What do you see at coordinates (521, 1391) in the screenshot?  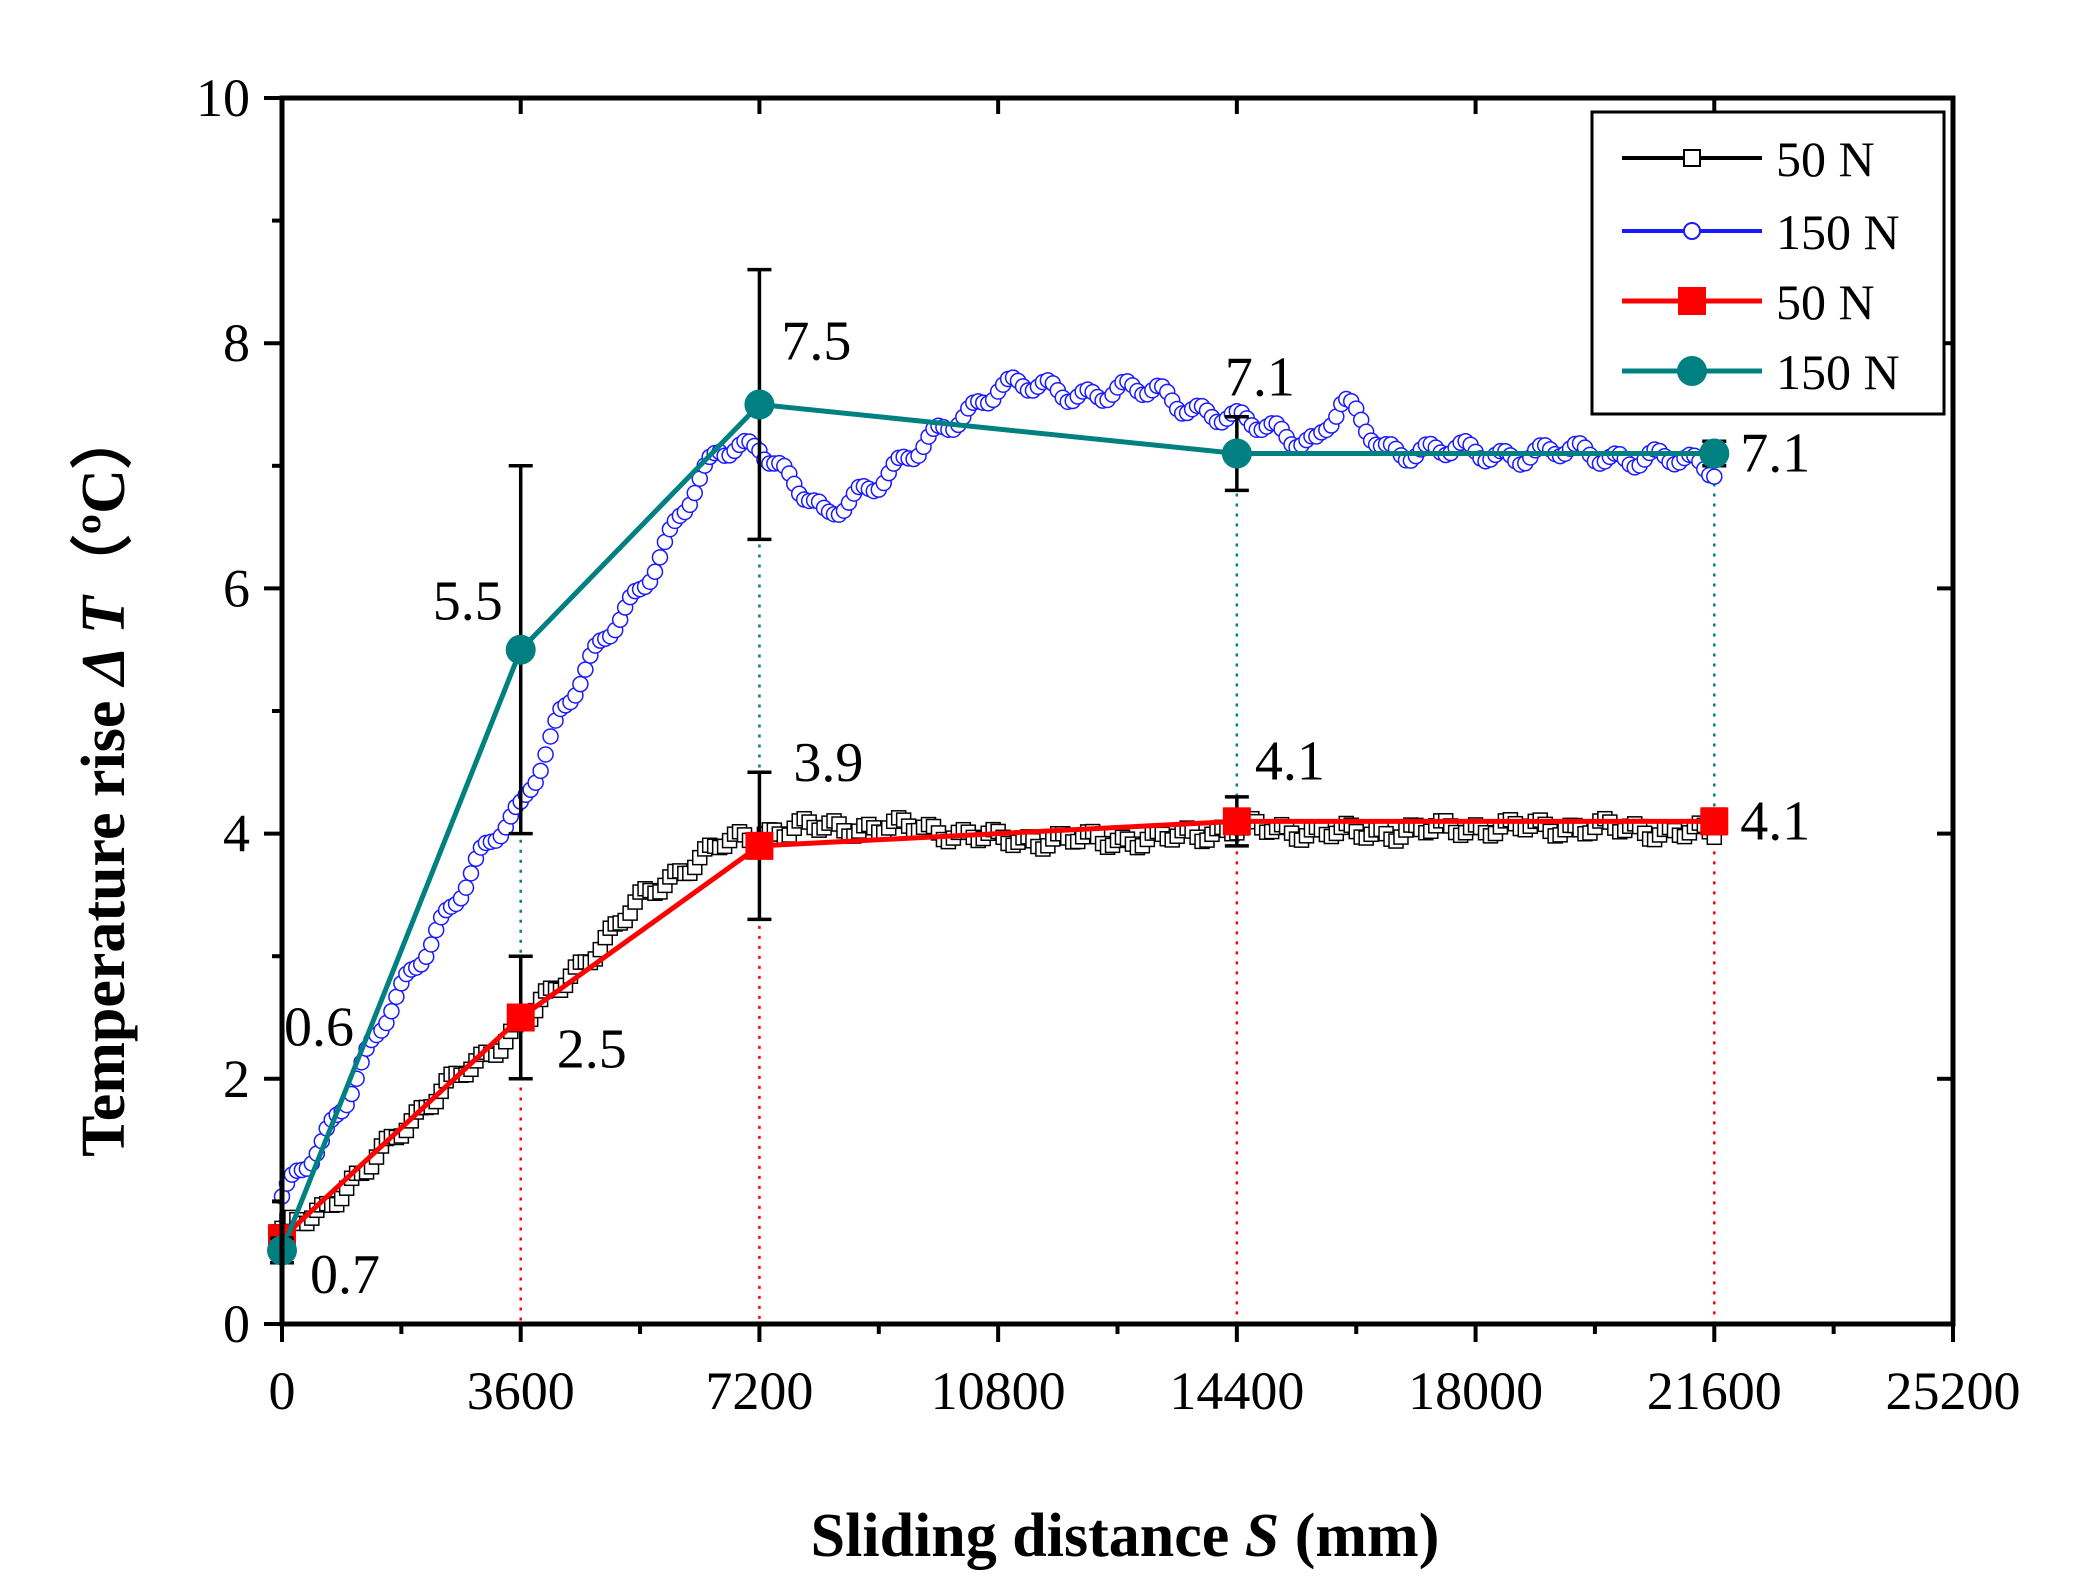 I see `x-tick-label: 3600` at bounding box center [521, 1391].